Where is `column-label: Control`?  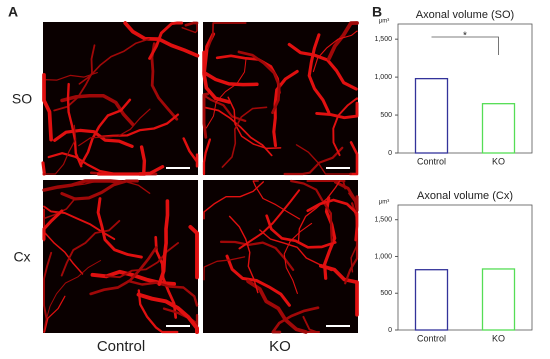
column-label: Control is located at coordinates (121, 346).